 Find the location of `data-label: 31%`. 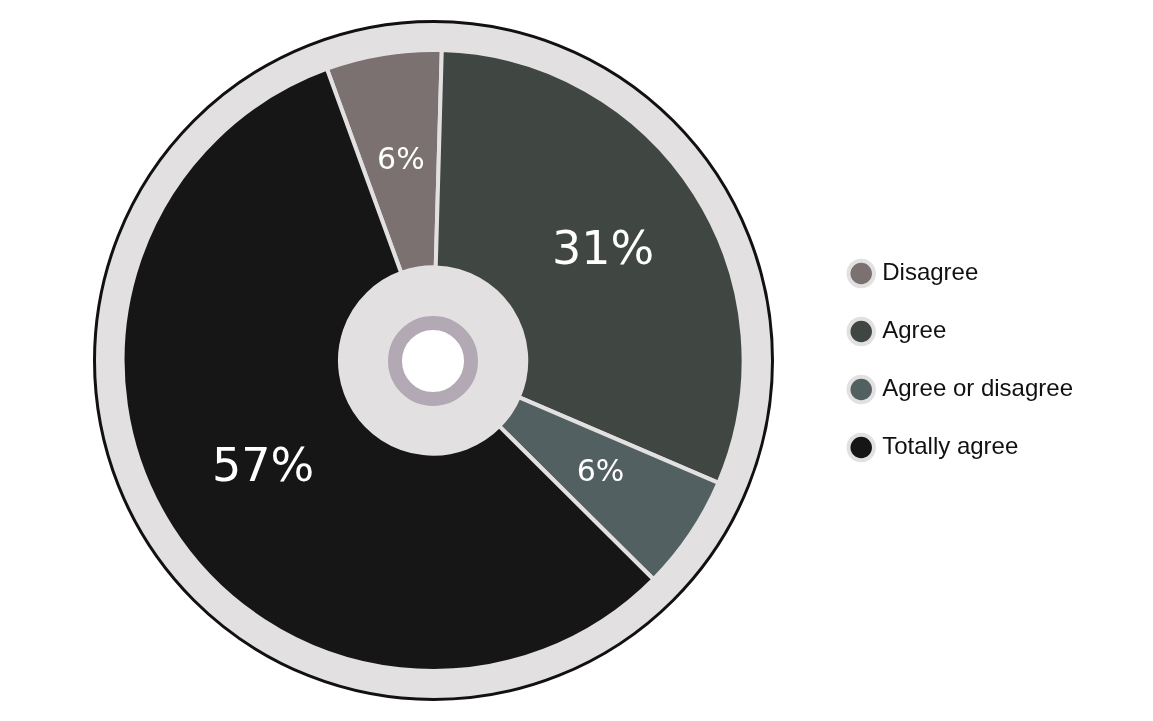

data-label: 31% is located at coordinates (603, 247).